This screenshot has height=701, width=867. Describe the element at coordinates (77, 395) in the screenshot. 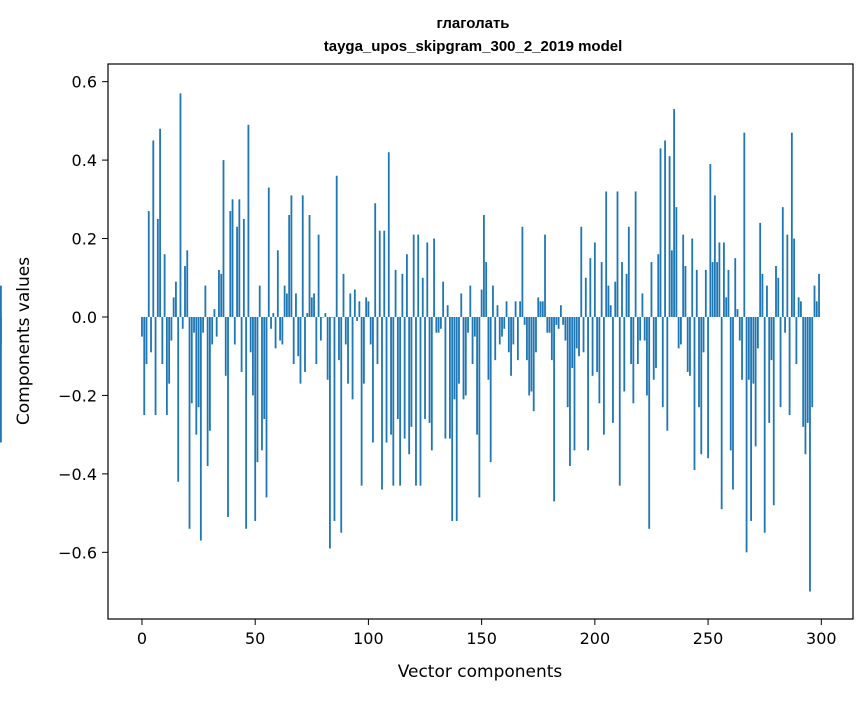

I see `y-tick-label: −0.2` at that location.